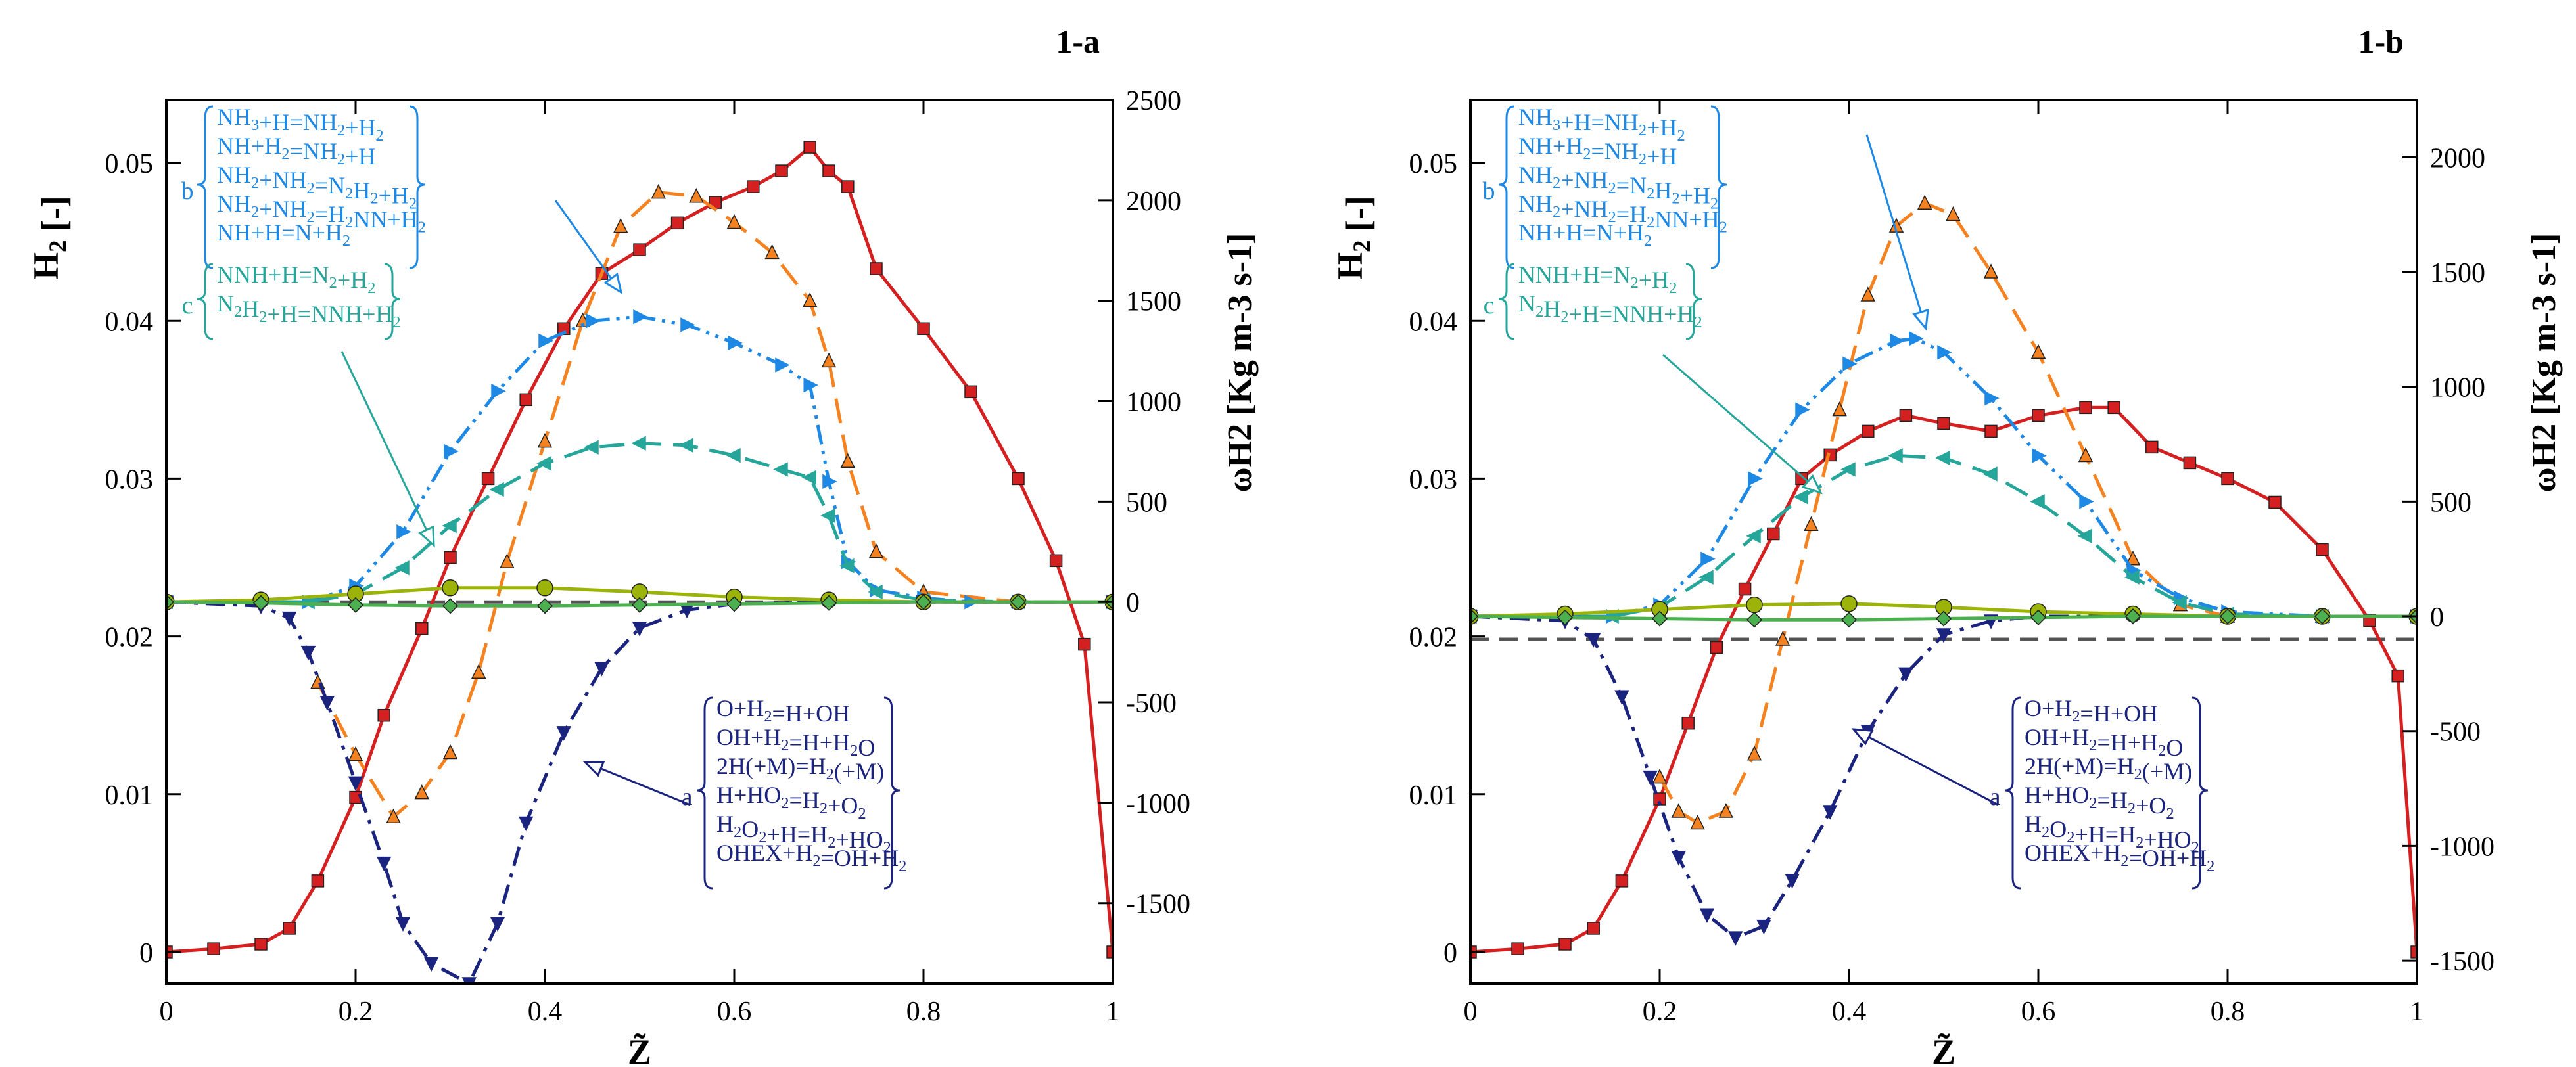  What do you see at coordinates (146, 953) in the screenshot?
I see `y-left-tick-label: 0` at bounding box center [146, 953].